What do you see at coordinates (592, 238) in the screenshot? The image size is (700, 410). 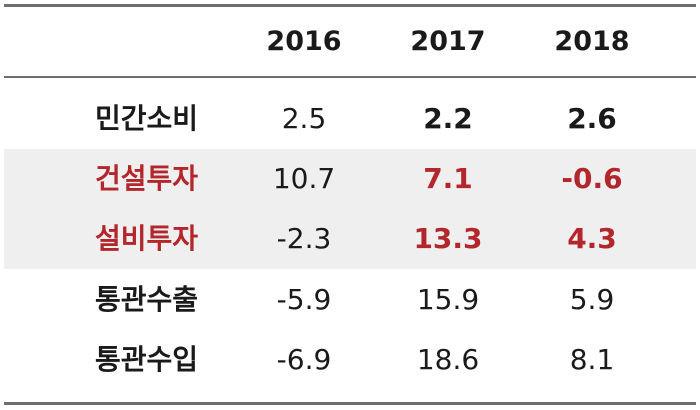 I see `cell-2018: 4.3` at bounding box center [592, 238].